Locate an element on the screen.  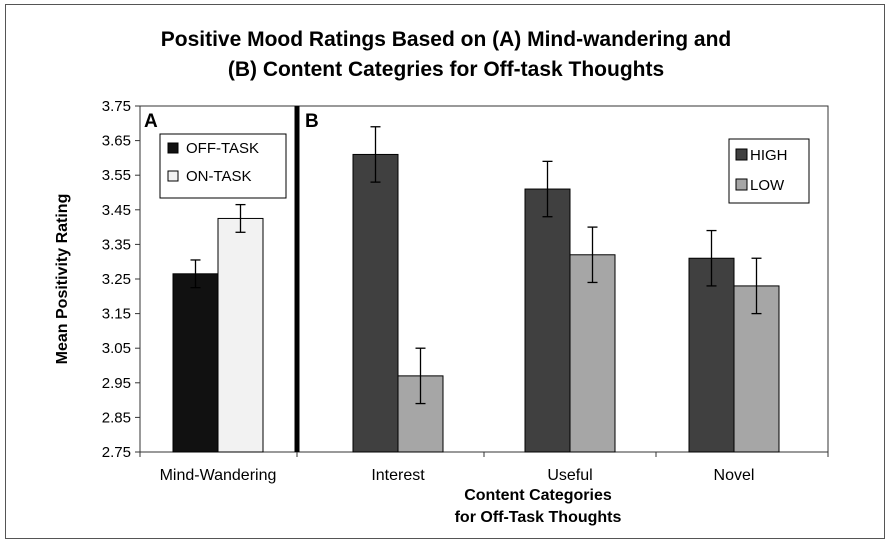
legend-label-on-task: ON-TASK is located at coordinates (219, 176).